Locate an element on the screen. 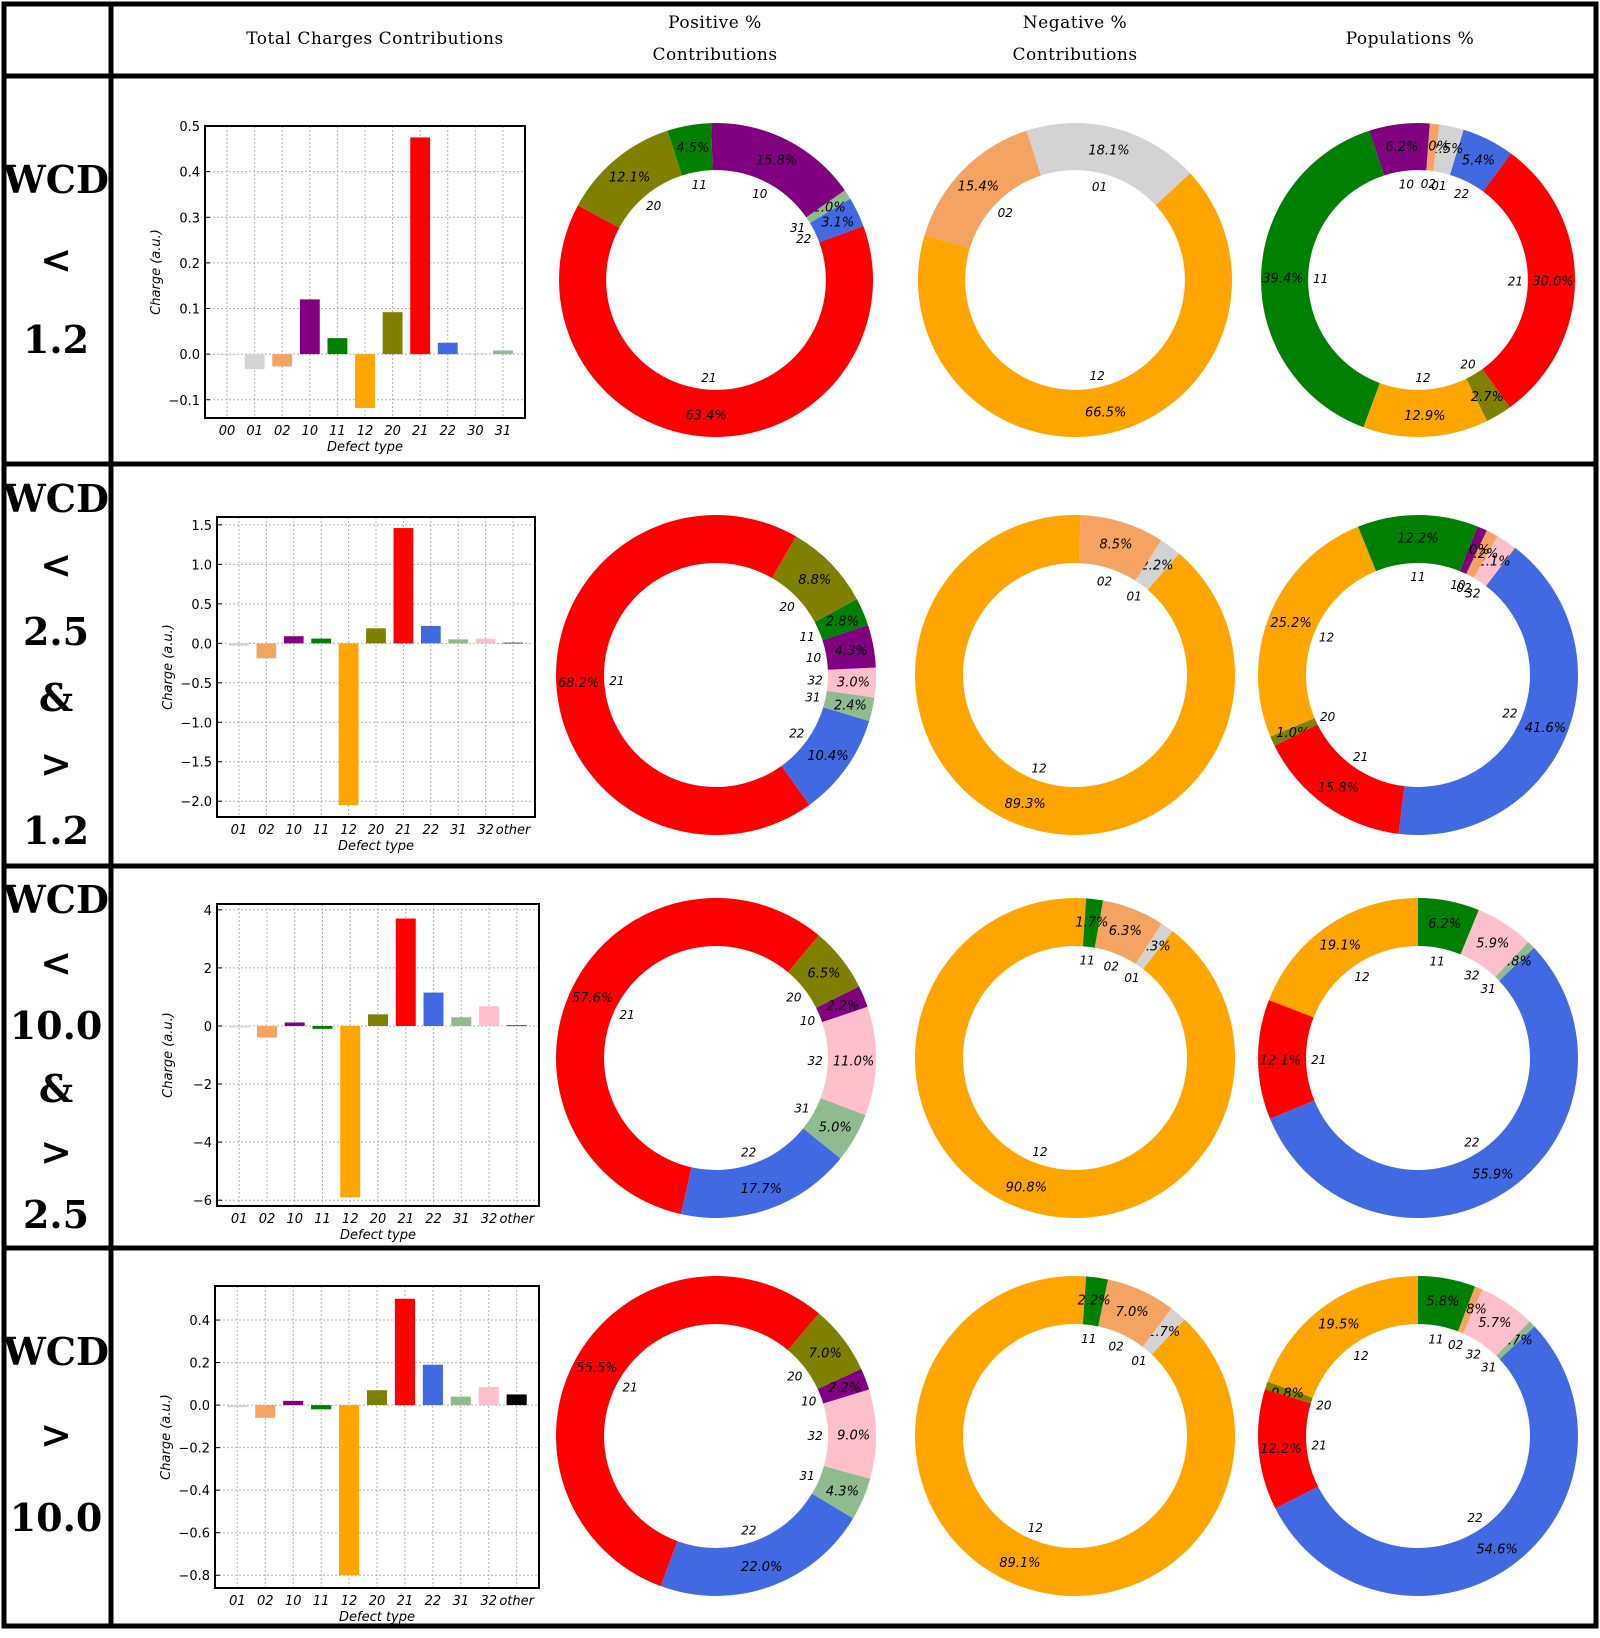 The height and width of the screenshot is (1638, 1600). y-tick-label: −1.5 is located at coordinates (196, 763).